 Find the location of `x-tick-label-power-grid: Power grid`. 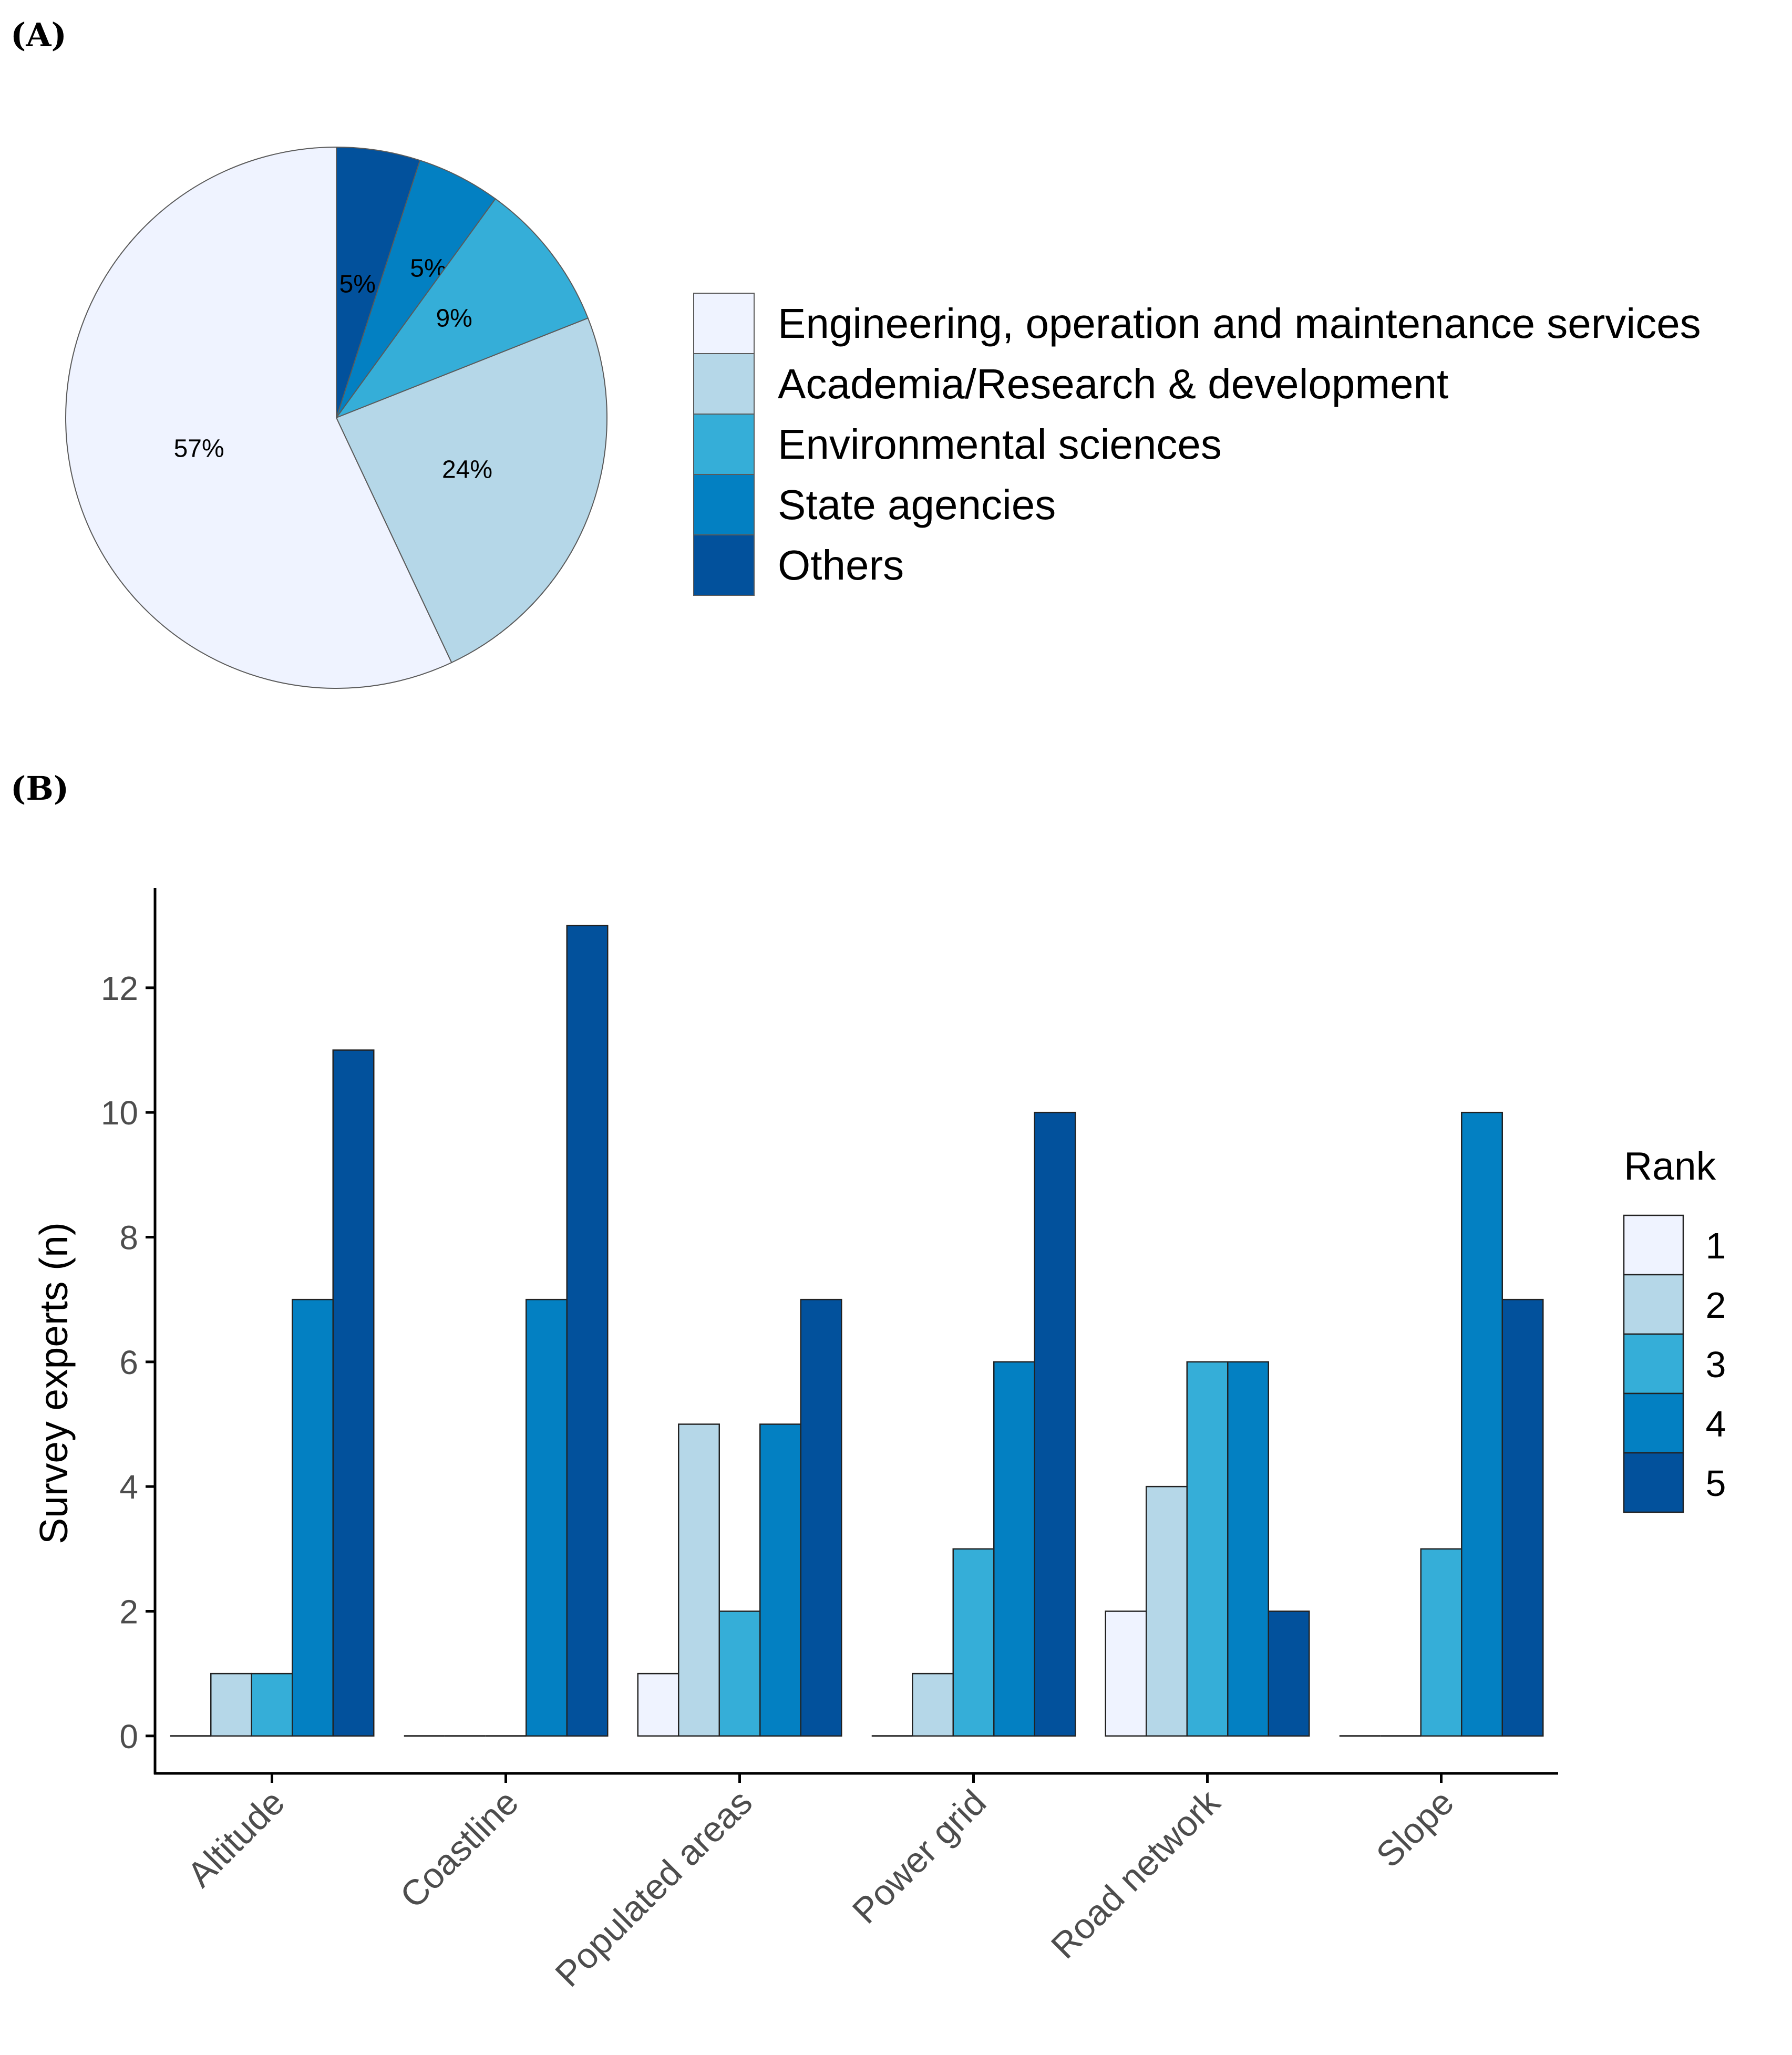

x-tick-label-power-grid: Power grid is located at coordinates (919, 1857).